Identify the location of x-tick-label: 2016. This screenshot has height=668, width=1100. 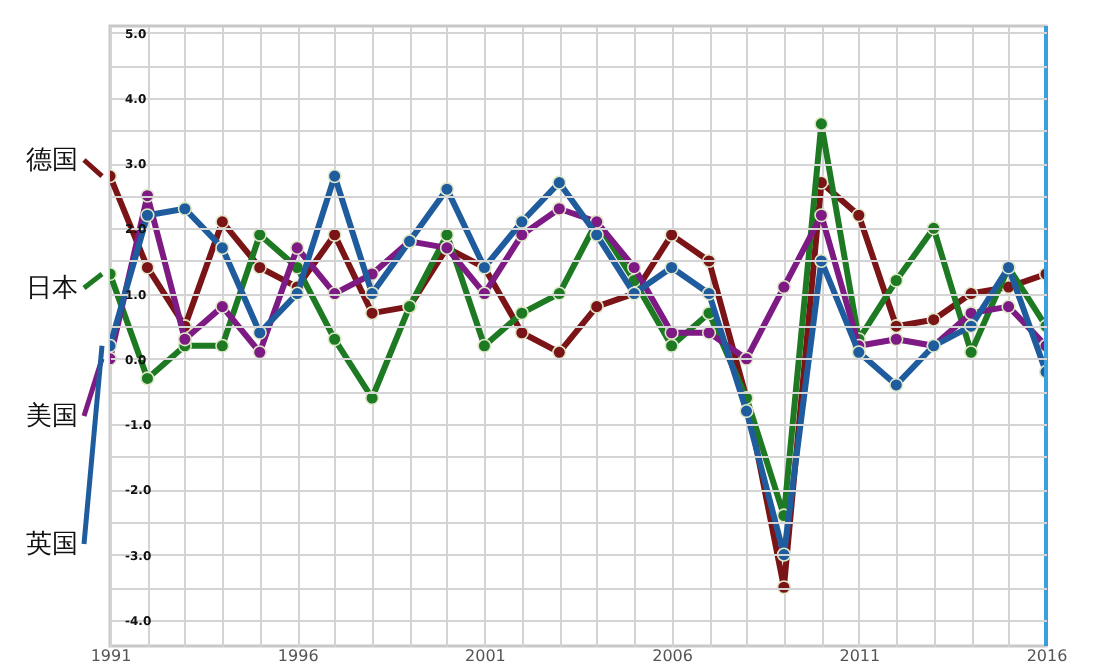
(1047, 656).